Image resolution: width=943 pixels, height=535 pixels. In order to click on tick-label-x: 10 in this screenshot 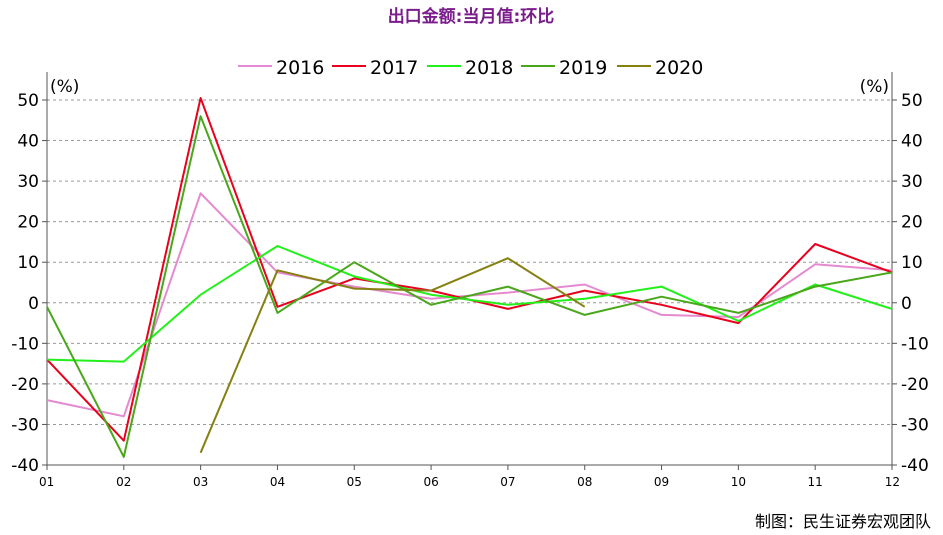, I will do `click(738, 482)`.